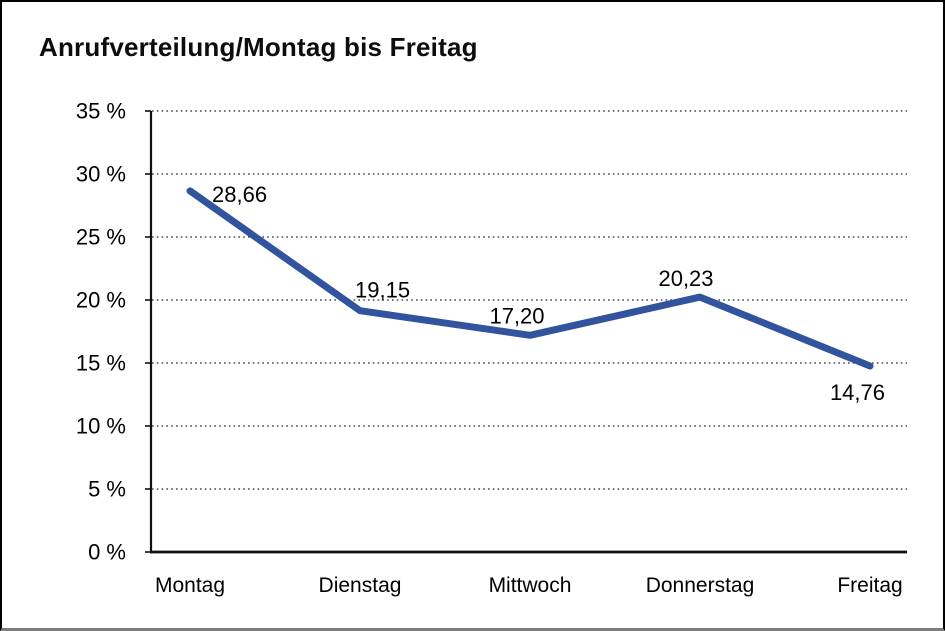 The height and width of the screenshot is (631, 945). What do you see at coordinates (101, 174) in the screenshot?
I see `y-tick-label: 30 %` at bounding box center [101, 174].